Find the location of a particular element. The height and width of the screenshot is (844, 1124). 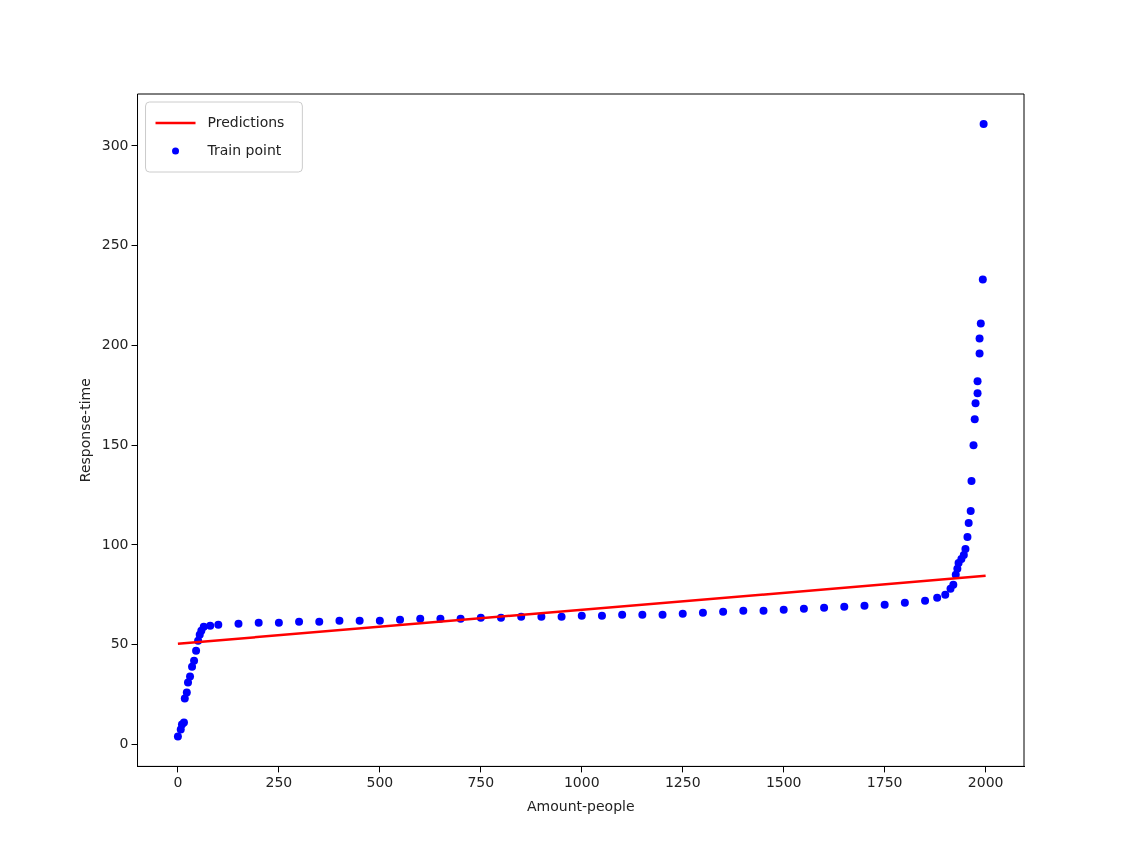

x-tick-label: 0 is located at coordinates (178, 782).